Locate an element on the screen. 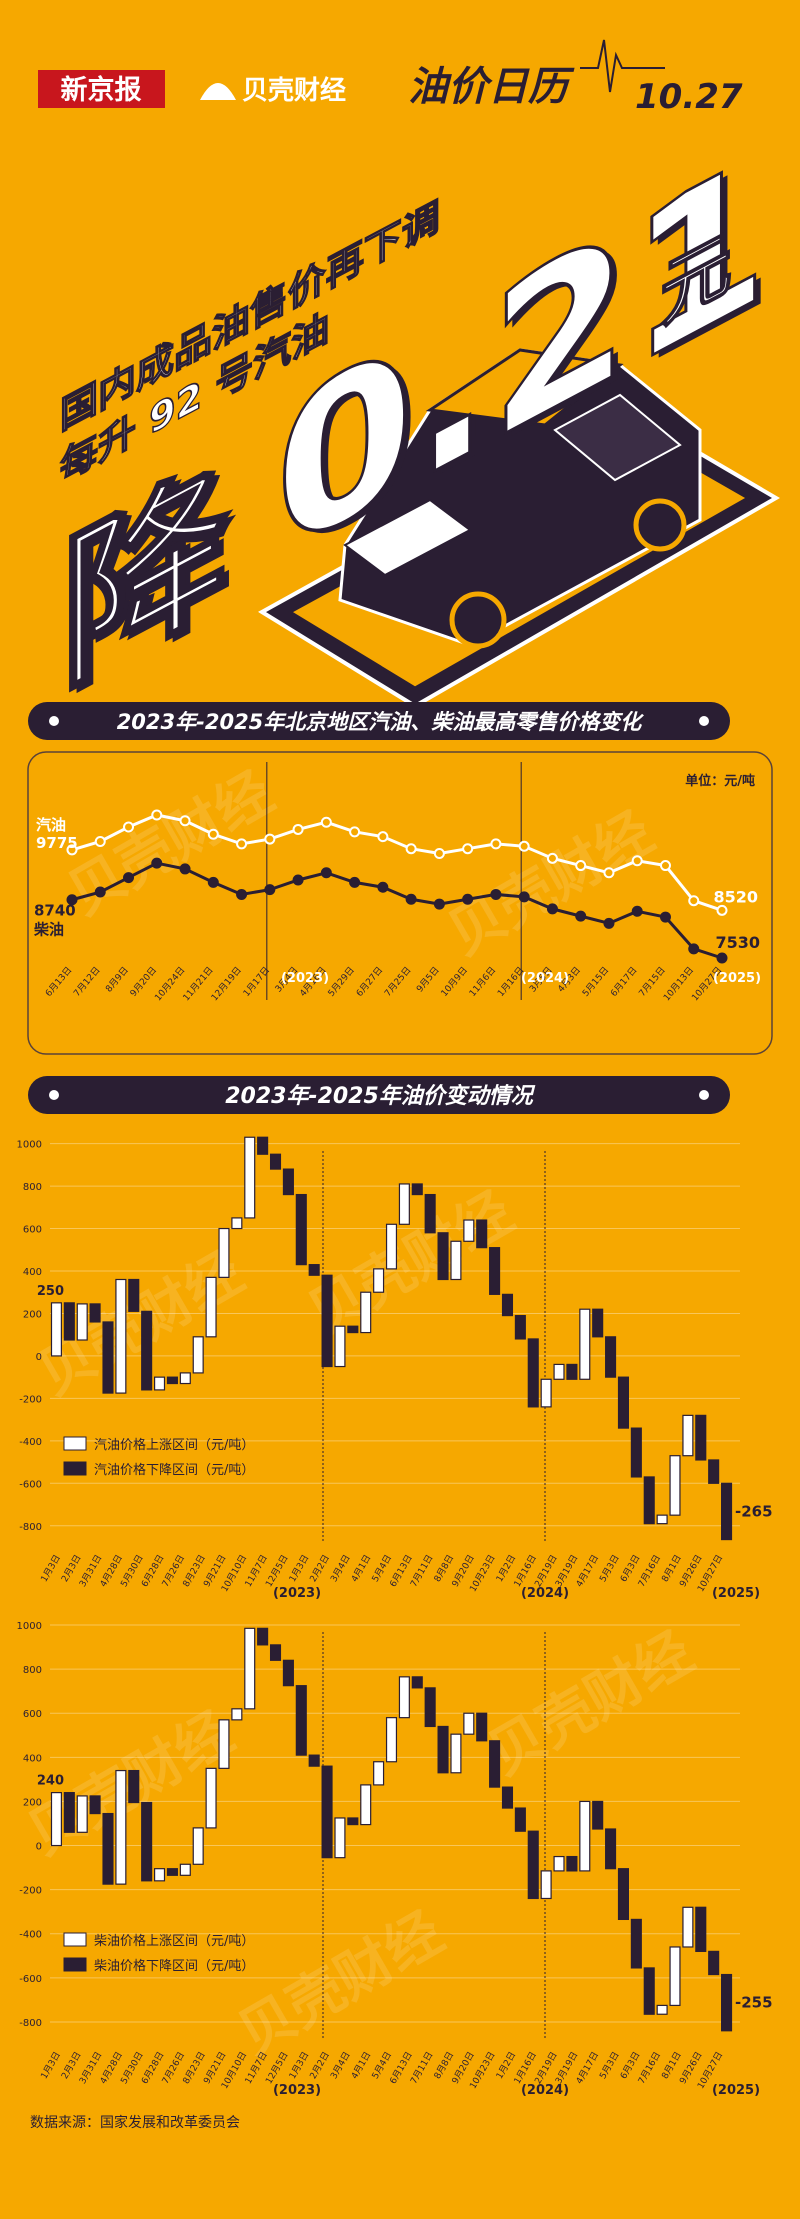 The image size is (800, 2219). year-label: (2023) is located at coordinates (305, 978).